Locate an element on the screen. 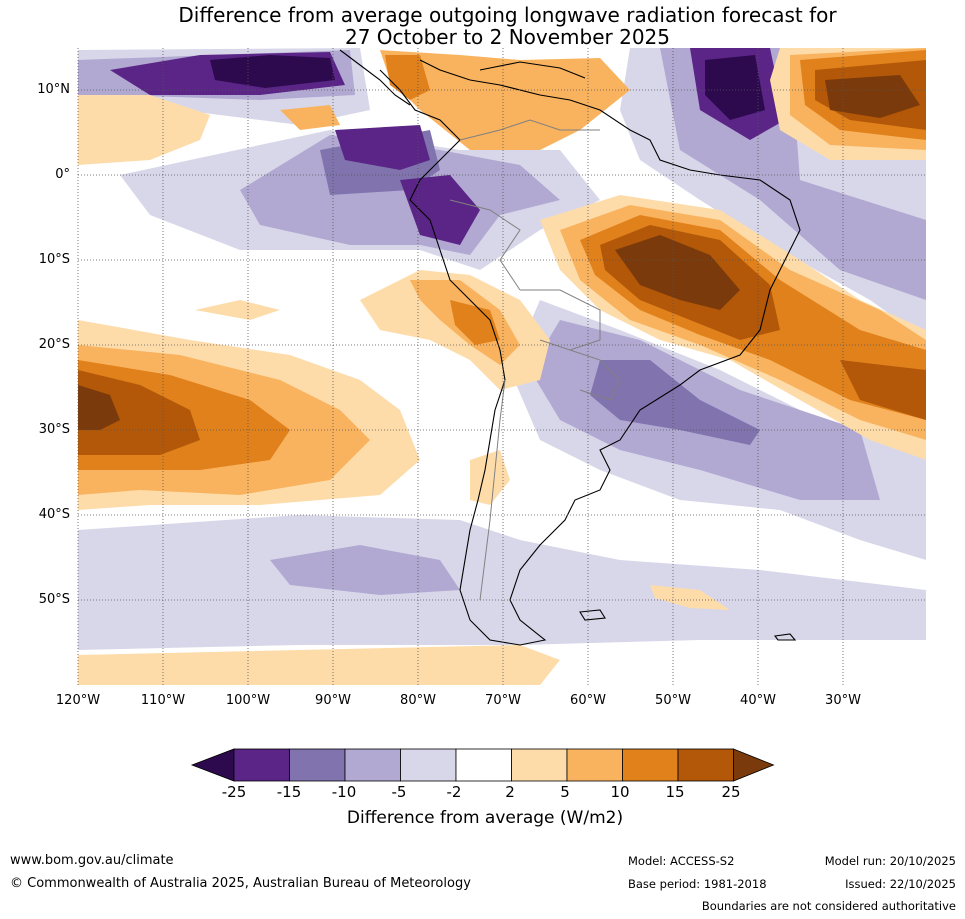 This screenshot has width=965, height=919. anomaly-equatorial-deep-purple is located at coordinates (382, 147).